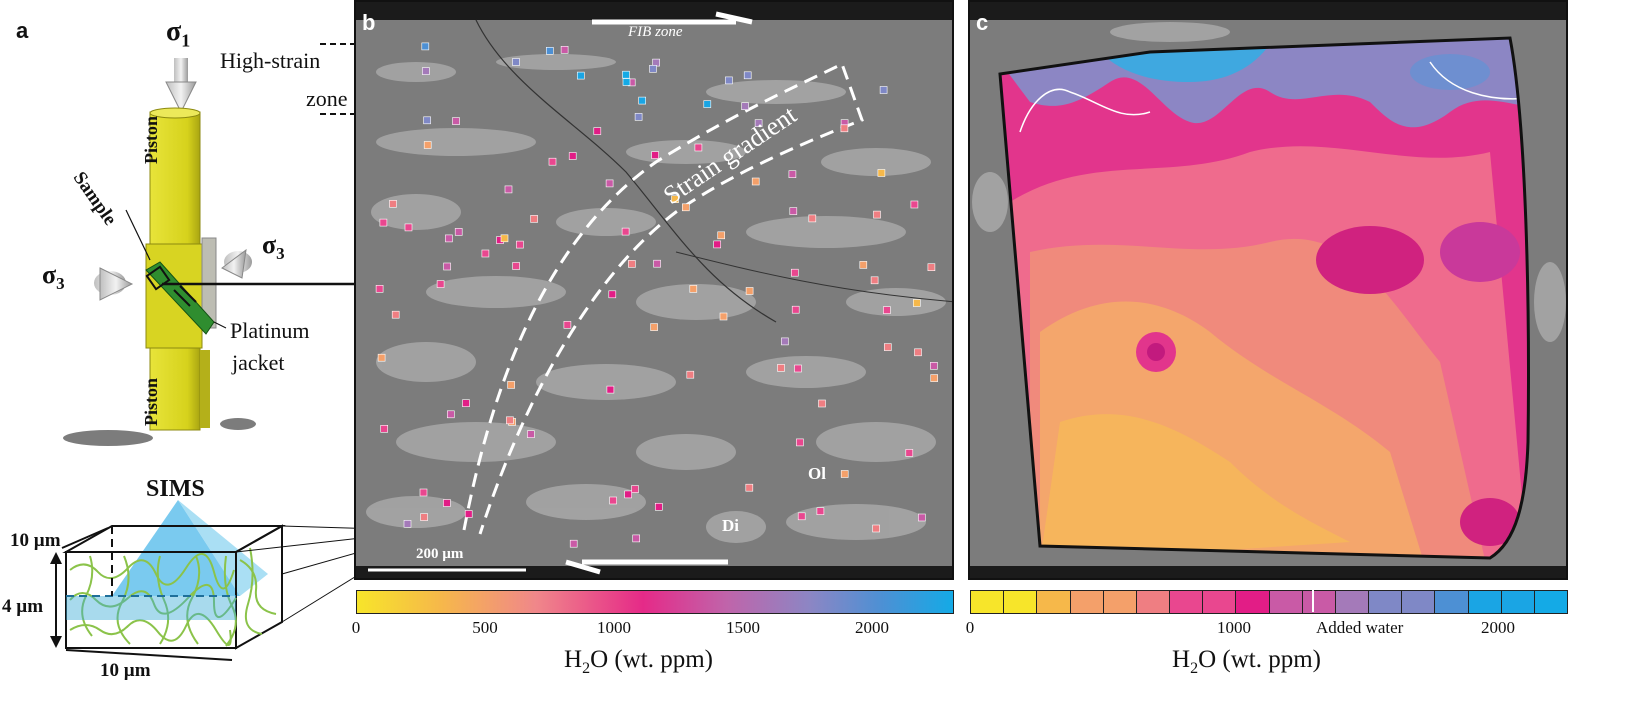  I want to click on dim-4um-label: 4 µm, so click(23, 606).